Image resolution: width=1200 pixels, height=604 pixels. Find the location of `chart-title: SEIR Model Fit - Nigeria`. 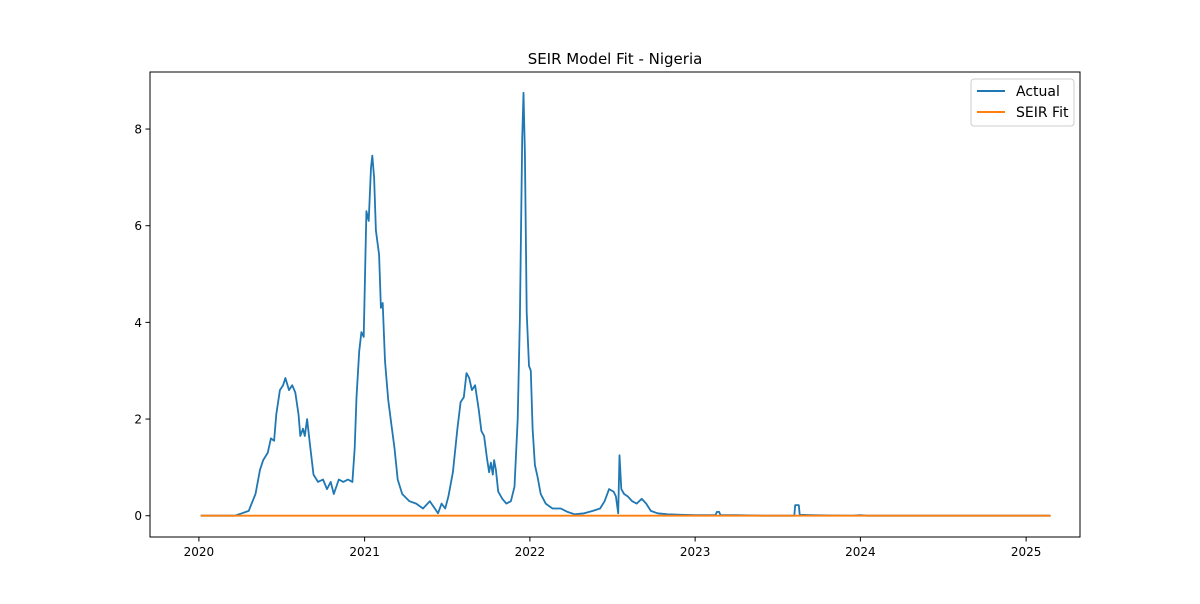

chart-title: SEIR Model Fit - Nigeria is located at coordinates (615, 59).